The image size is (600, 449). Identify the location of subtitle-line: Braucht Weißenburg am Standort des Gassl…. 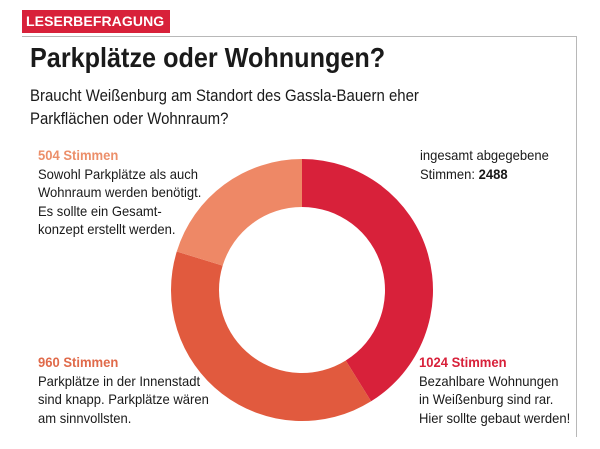
(224, 95).